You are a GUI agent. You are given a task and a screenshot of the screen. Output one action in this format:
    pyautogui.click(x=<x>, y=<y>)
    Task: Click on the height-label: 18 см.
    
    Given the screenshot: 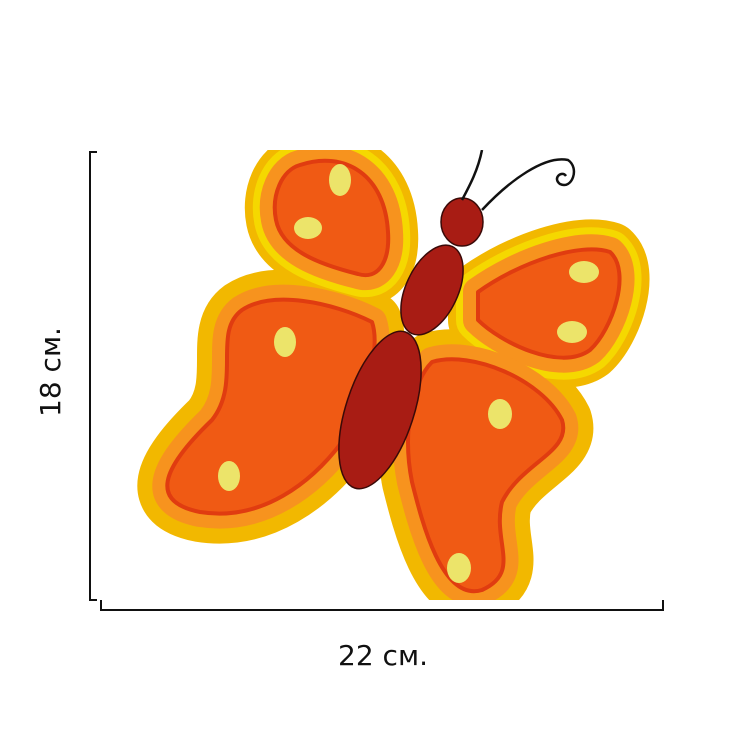 What is the action you would take?
    pyautogui.click(x=50, y=372)
    